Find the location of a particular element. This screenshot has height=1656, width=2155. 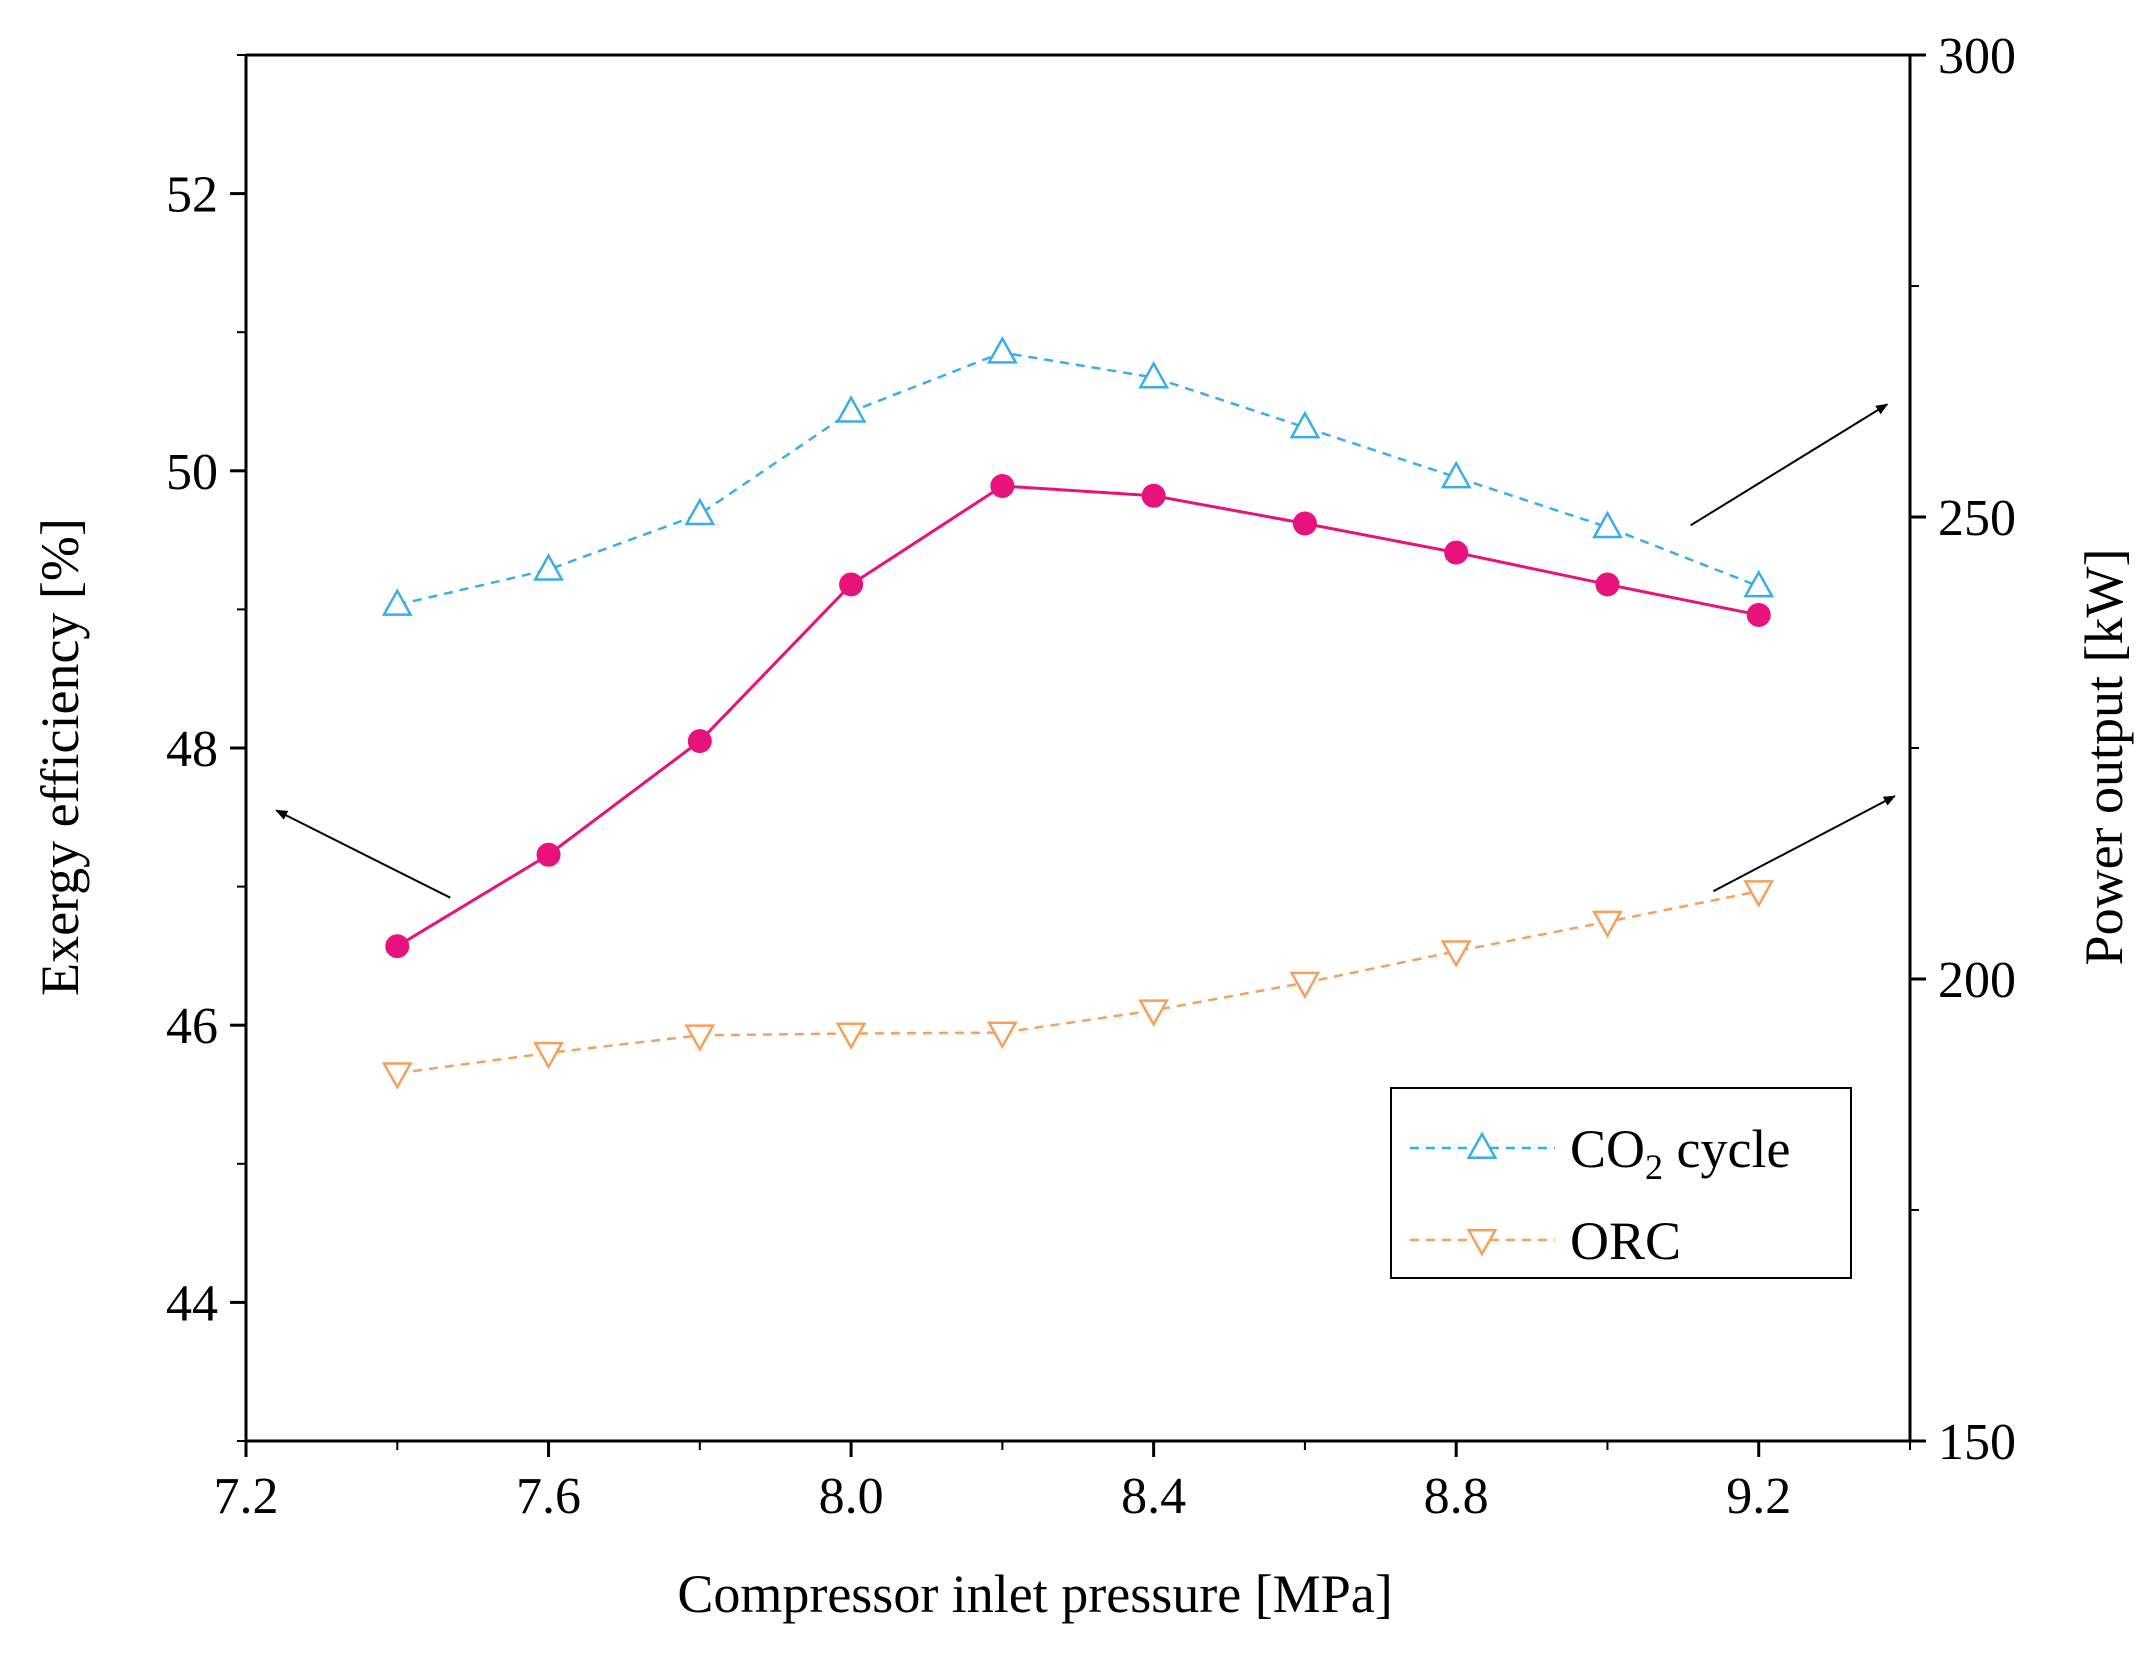

x-tick-label: 7.6 is located at coordinates (548, 1496).